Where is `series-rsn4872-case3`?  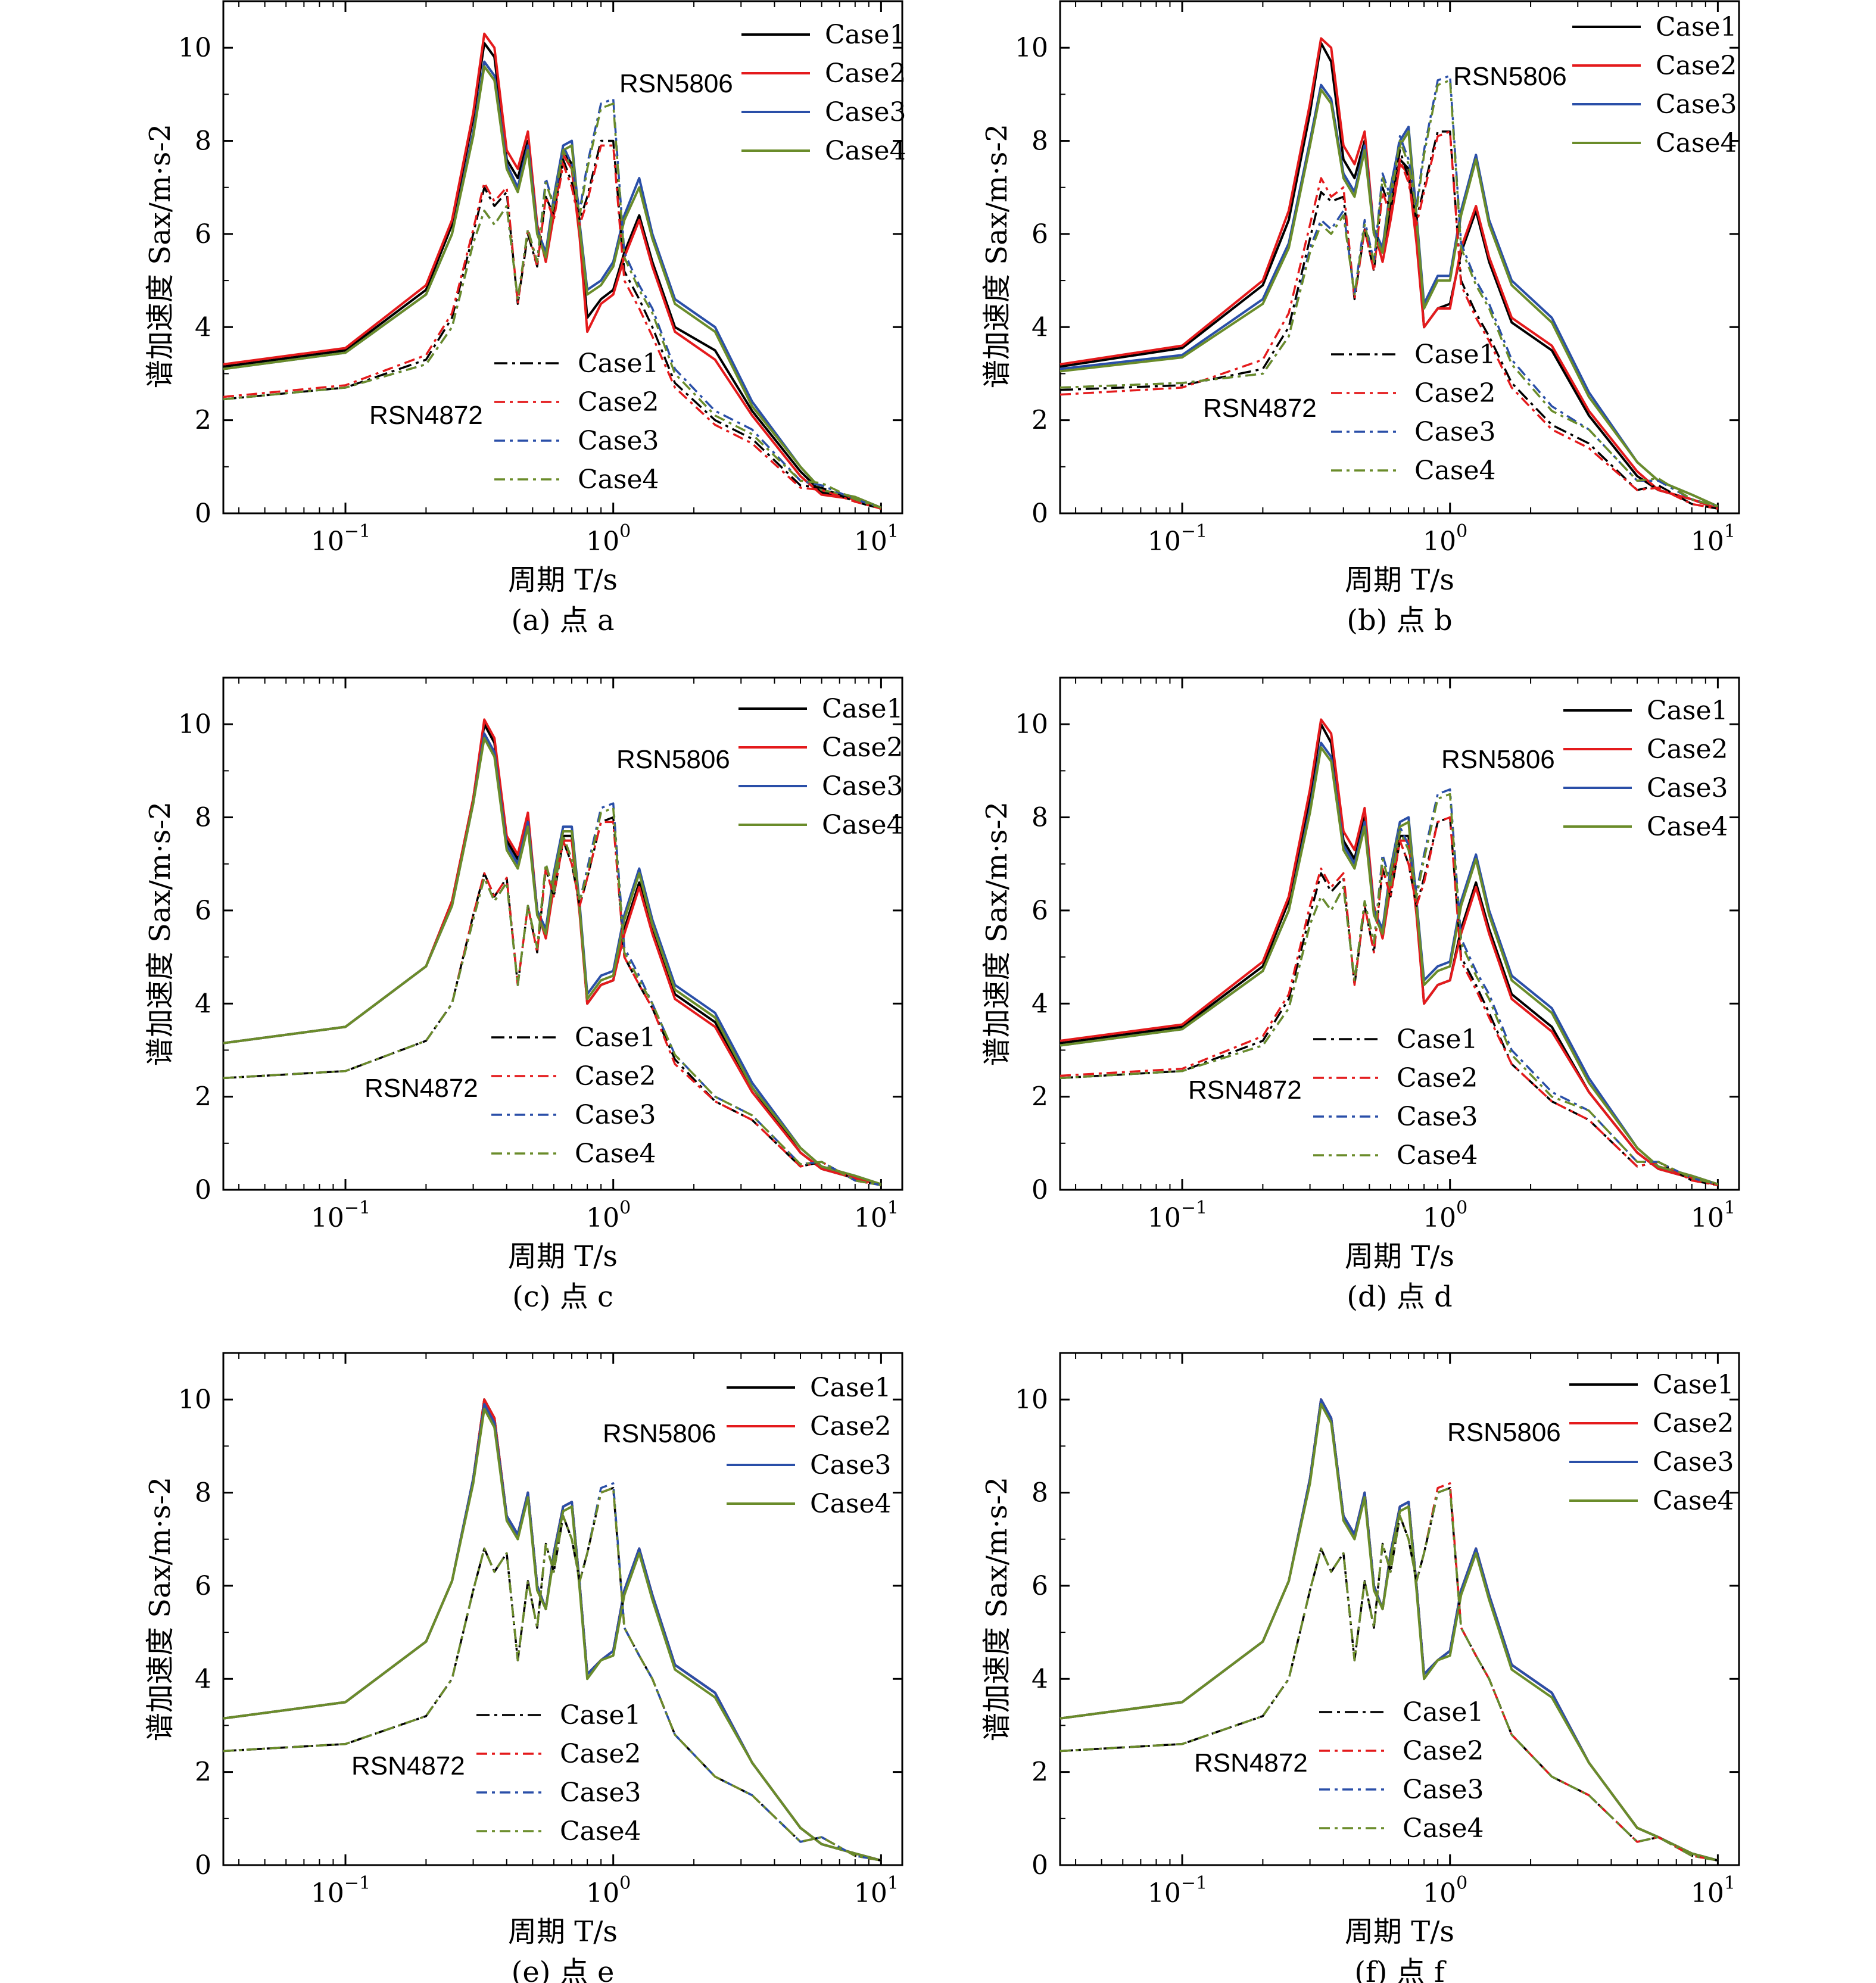 series-rsn4872-case3 is located at coordinates (1388, 290).